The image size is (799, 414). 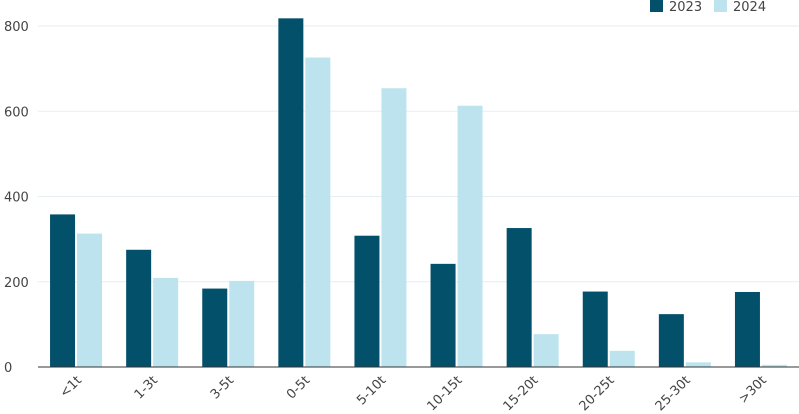 I want to click on bar-2024-3-5t, so click(x=242, y=323).